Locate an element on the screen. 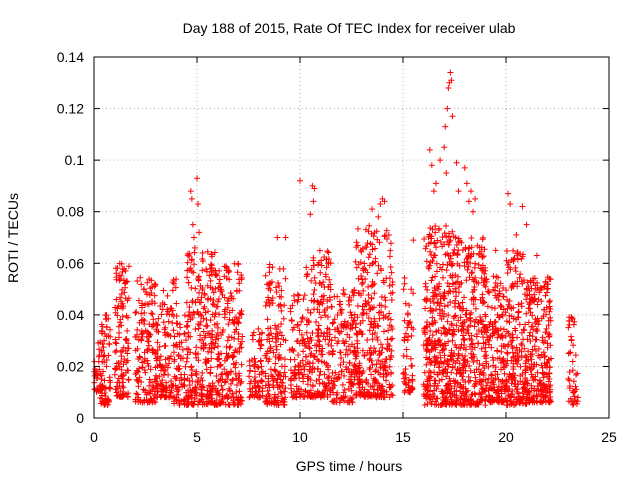 Image resolution: width=640 pixels, height=480 pixels. y-tick-label: 0.08 is located at coordinates (70, 212).